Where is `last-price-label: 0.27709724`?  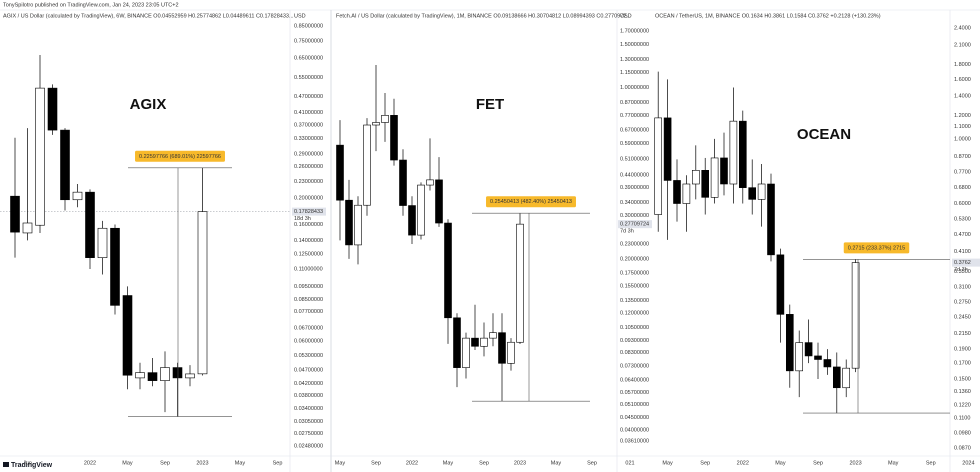
last-price-label: 0.27709724 is located at coordinates (634, 225).